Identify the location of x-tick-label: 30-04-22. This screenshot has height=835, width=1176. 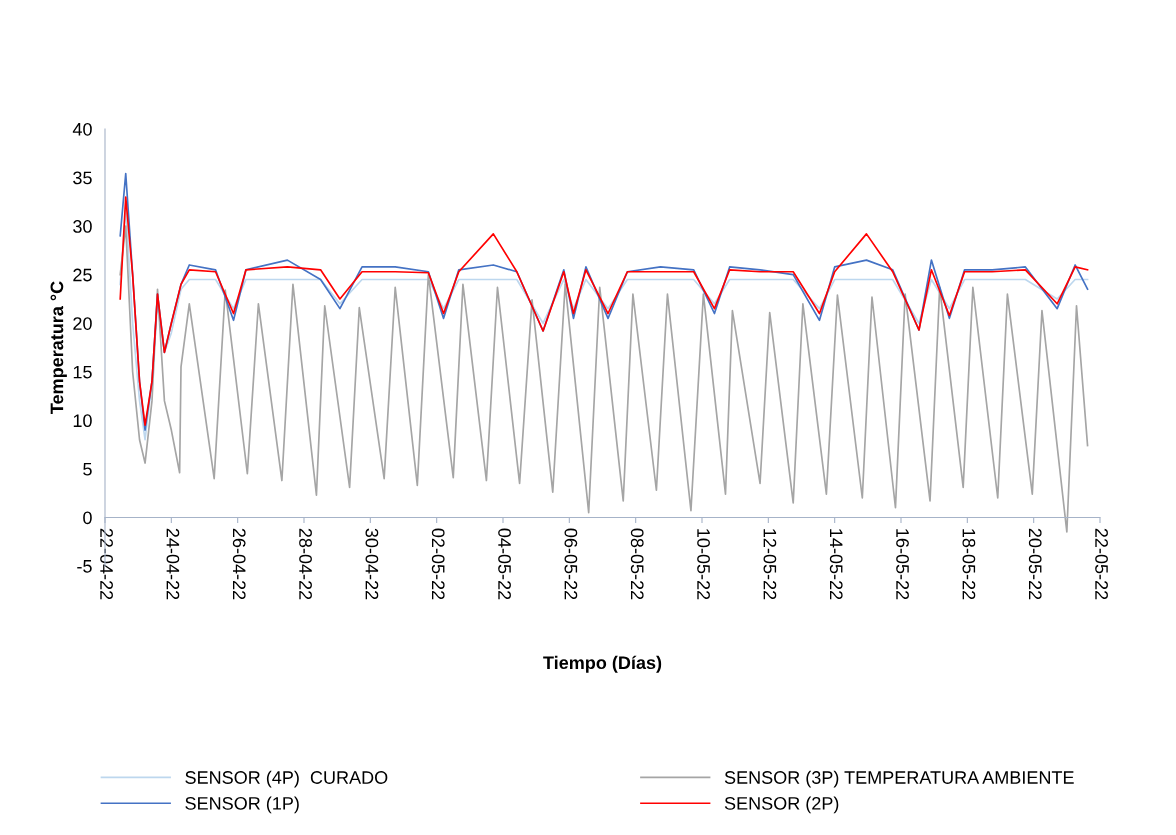
(372, 564).